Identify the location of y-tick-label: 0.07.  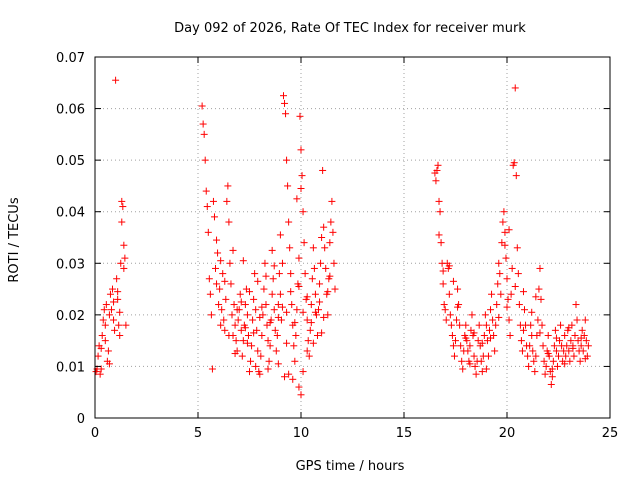
(70, 58).